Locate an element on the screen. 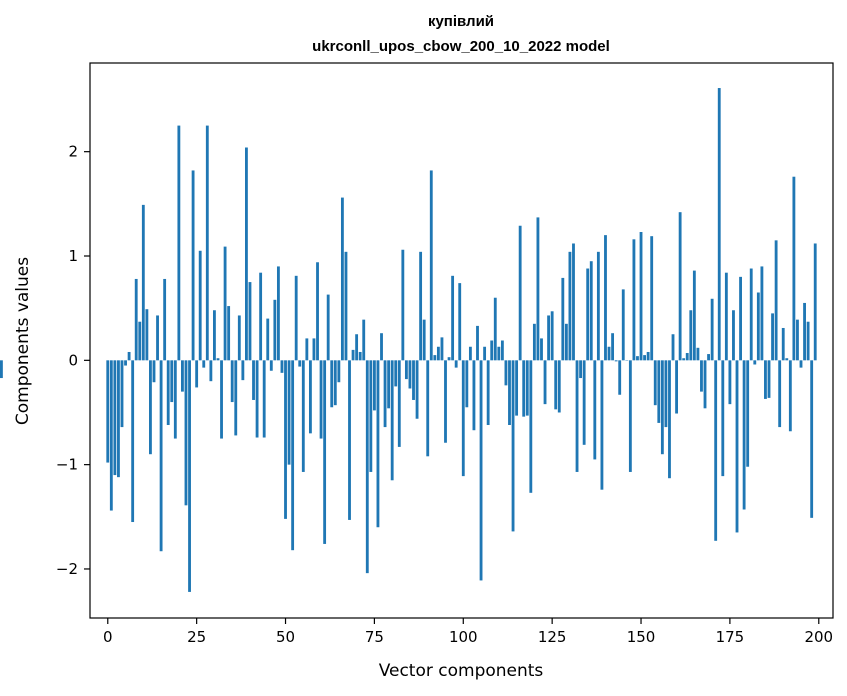 This screenshot has height=696, width=847. x-tick-label: 125 is located at coordinates (552, 637).